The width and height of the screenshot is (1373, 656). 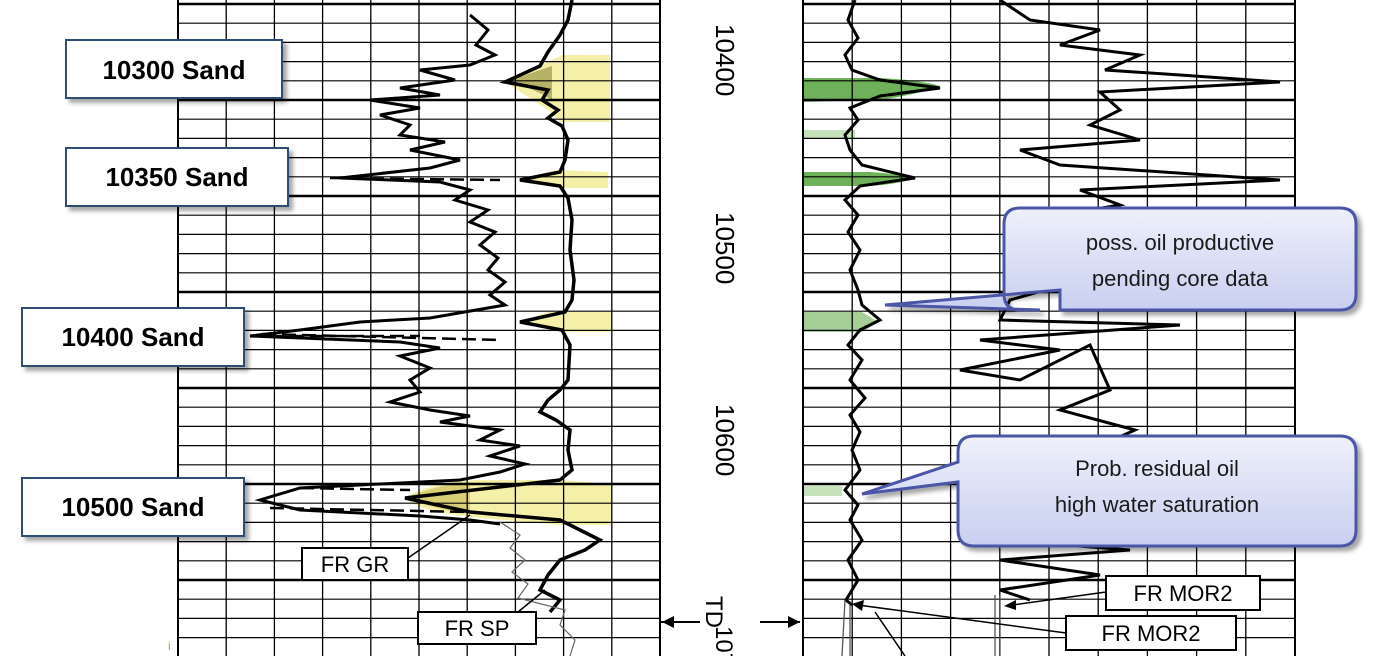 What do you see at coordinates (1044, 628) in the screenshot?
I see `mor2-tag-lower: FR MOR2` at bounding box center [1044, 628].